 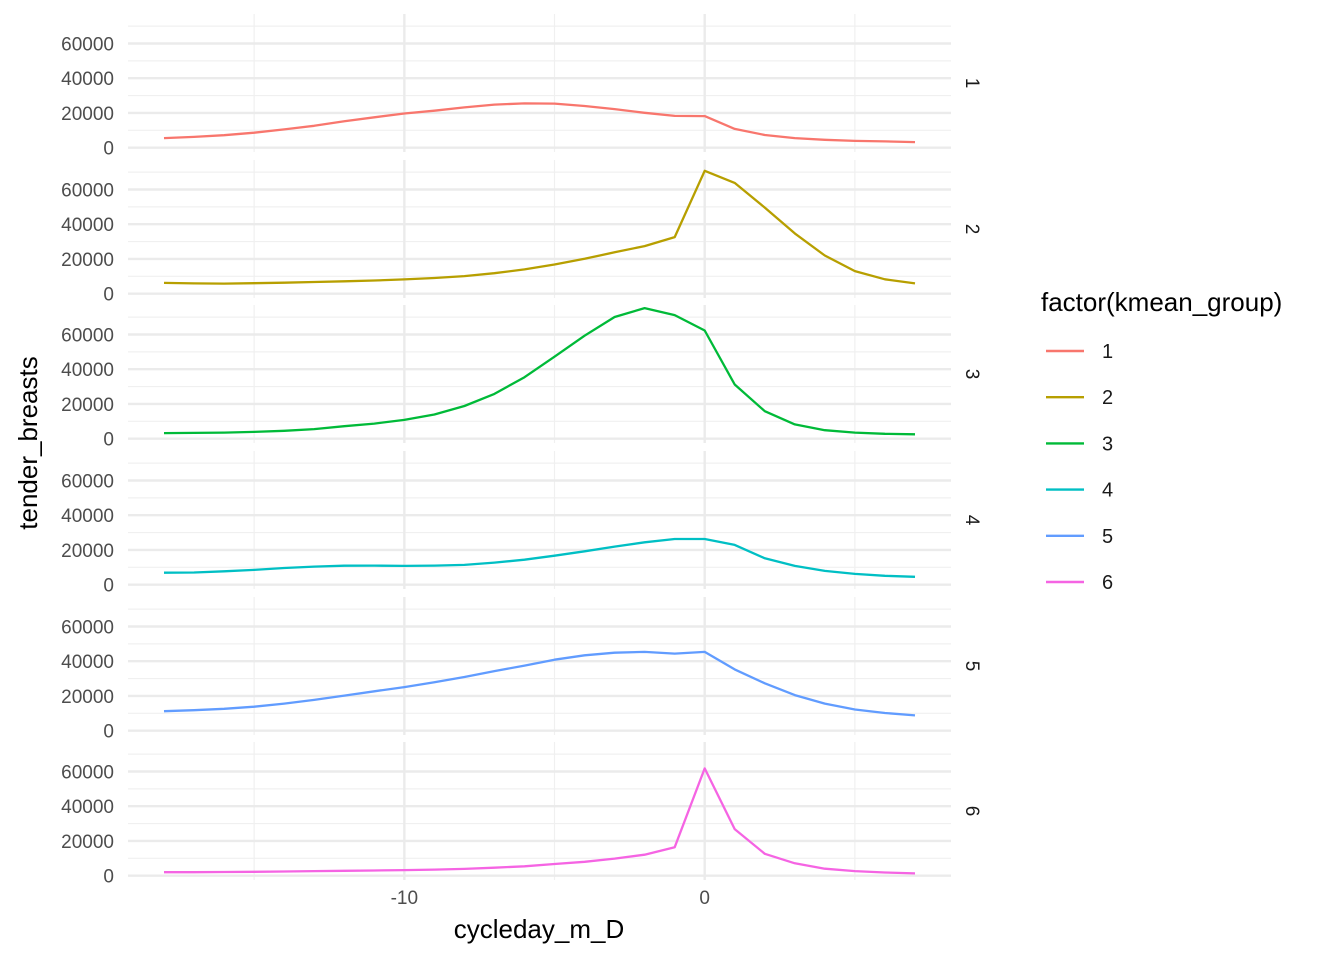 What do you see at coordinates (1107, 537) in the screenshot?
I see `legend-label-5: 5` at bounding box center [1107, 537].